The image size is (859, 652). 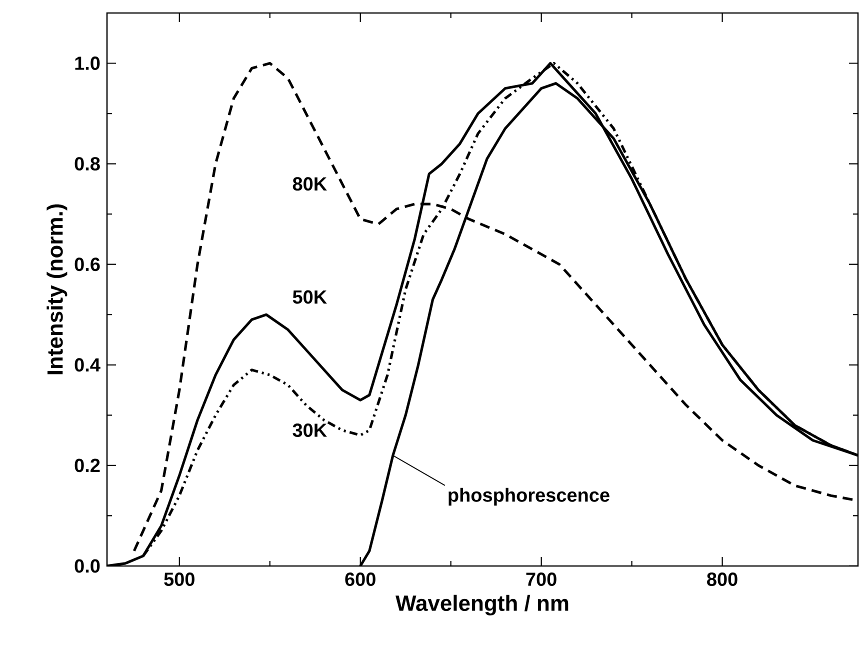 I want to click on y-tick-label: 0.0, so click(x=87, y=566).